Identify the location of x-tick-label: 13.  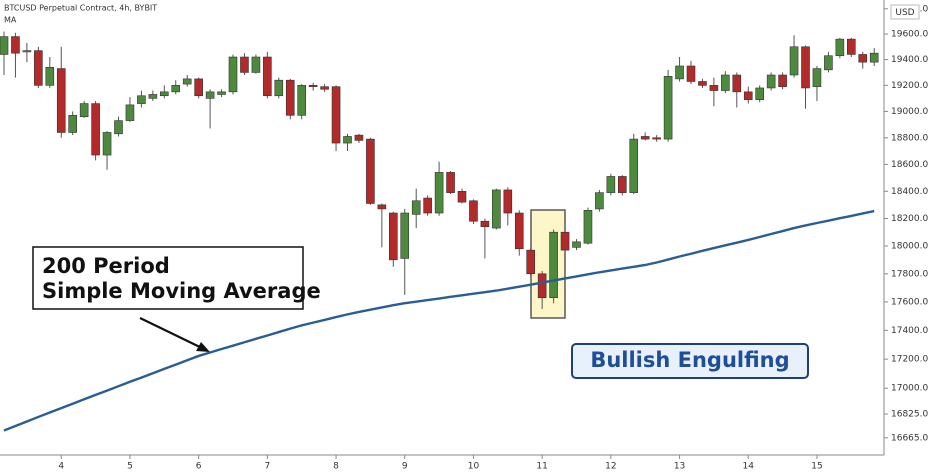
(679, 467).